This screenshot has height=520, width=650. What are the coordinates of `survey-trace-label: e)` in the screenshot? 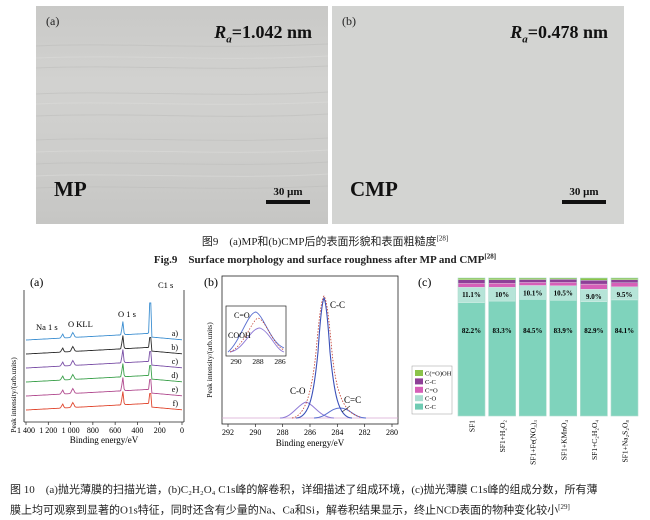 It's located at (175, 389).